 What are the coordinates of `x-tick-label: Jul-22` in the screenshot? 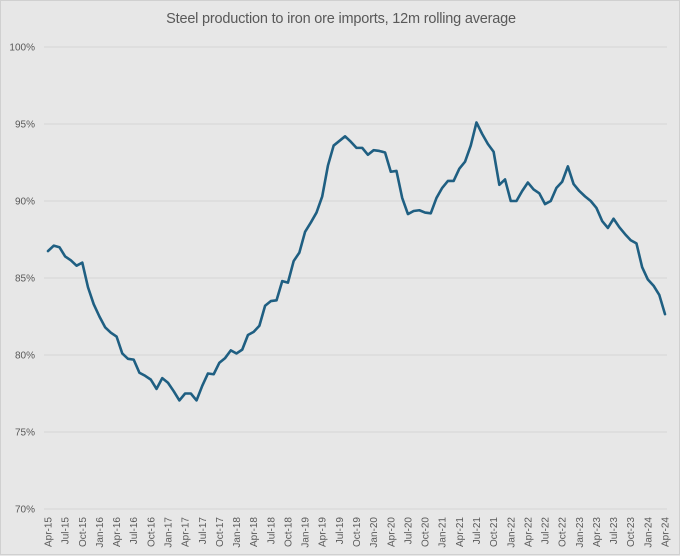 It's located at (546, 531).